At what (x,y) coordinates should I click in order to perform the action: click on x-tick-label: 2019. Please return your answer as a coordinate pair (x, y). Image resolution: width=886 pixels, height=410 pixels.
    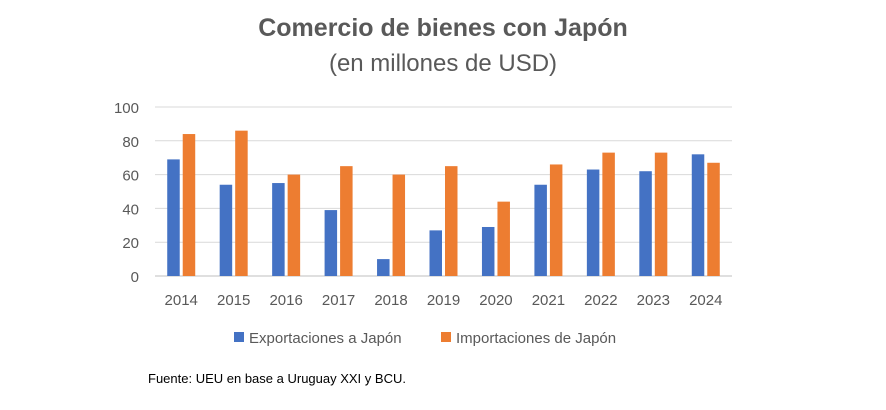
    Looking at the image, I should click on (443, 300).